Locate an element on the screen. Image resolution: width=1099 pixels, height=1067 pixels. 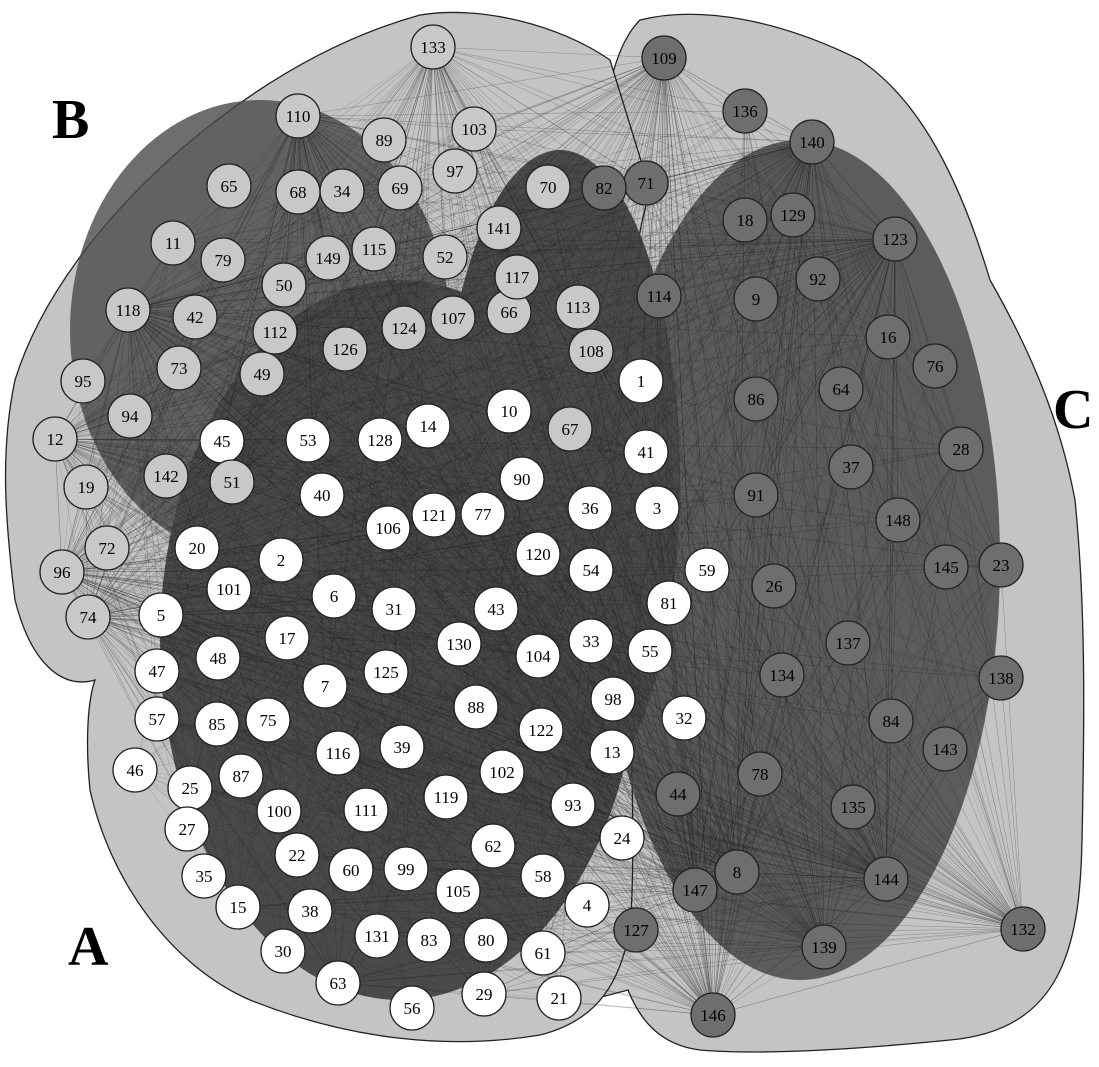
node-label: 62 is located at coordinates (493, 846).